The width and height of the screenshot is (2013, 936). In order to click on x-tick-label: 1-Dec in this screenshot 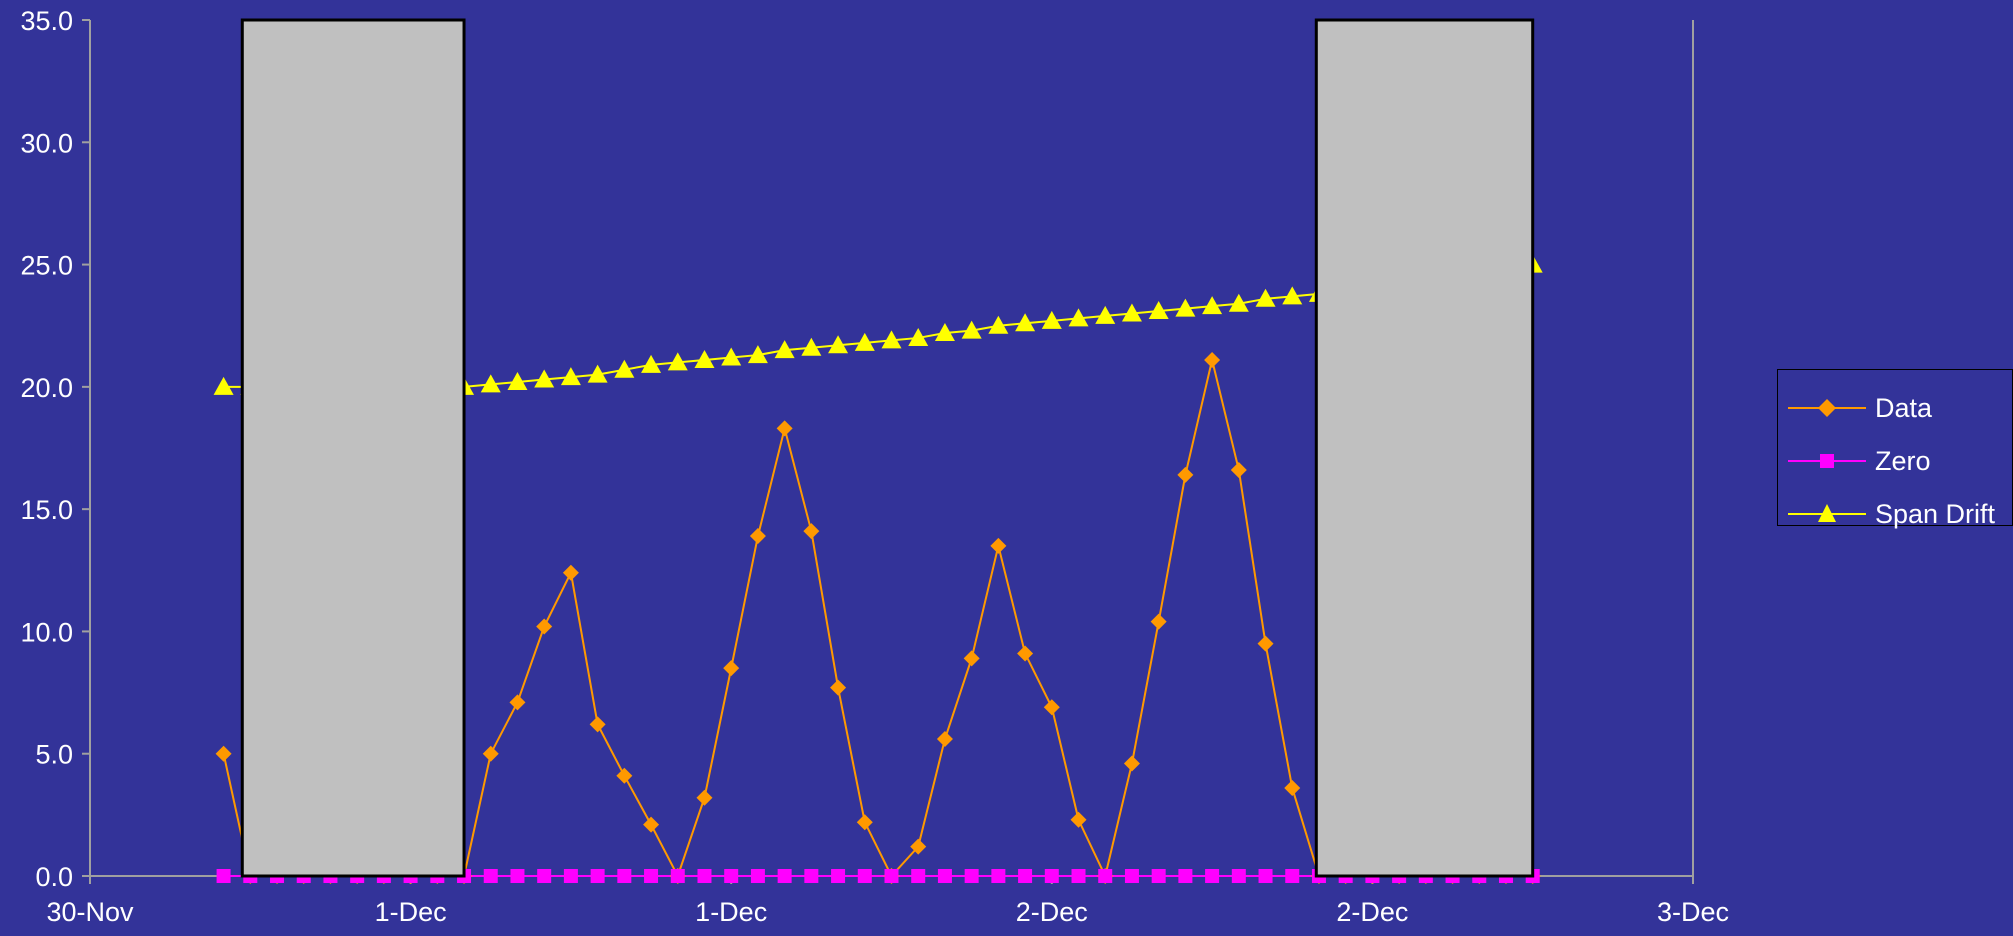, I will do `click(411, 912)`.